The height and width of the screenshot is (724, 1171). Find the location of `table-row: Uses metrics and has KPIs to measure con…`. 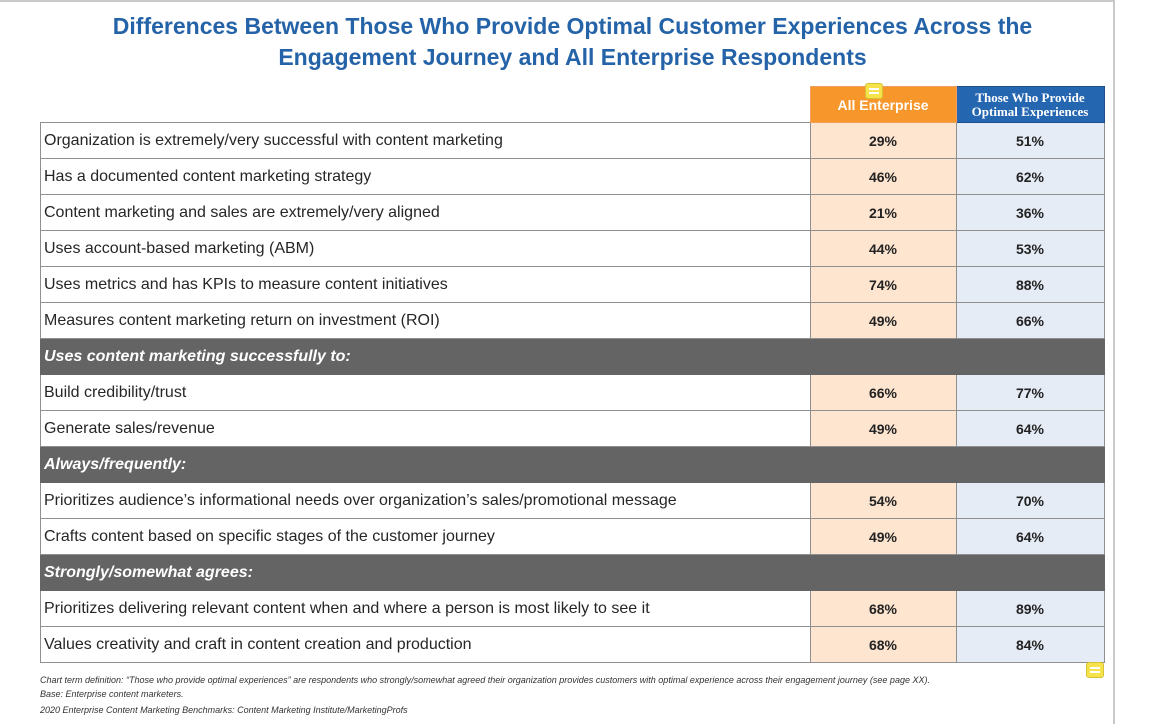

table-row: Uses metrics and has KPIs to measure con… is located at coordinates (572, 284).